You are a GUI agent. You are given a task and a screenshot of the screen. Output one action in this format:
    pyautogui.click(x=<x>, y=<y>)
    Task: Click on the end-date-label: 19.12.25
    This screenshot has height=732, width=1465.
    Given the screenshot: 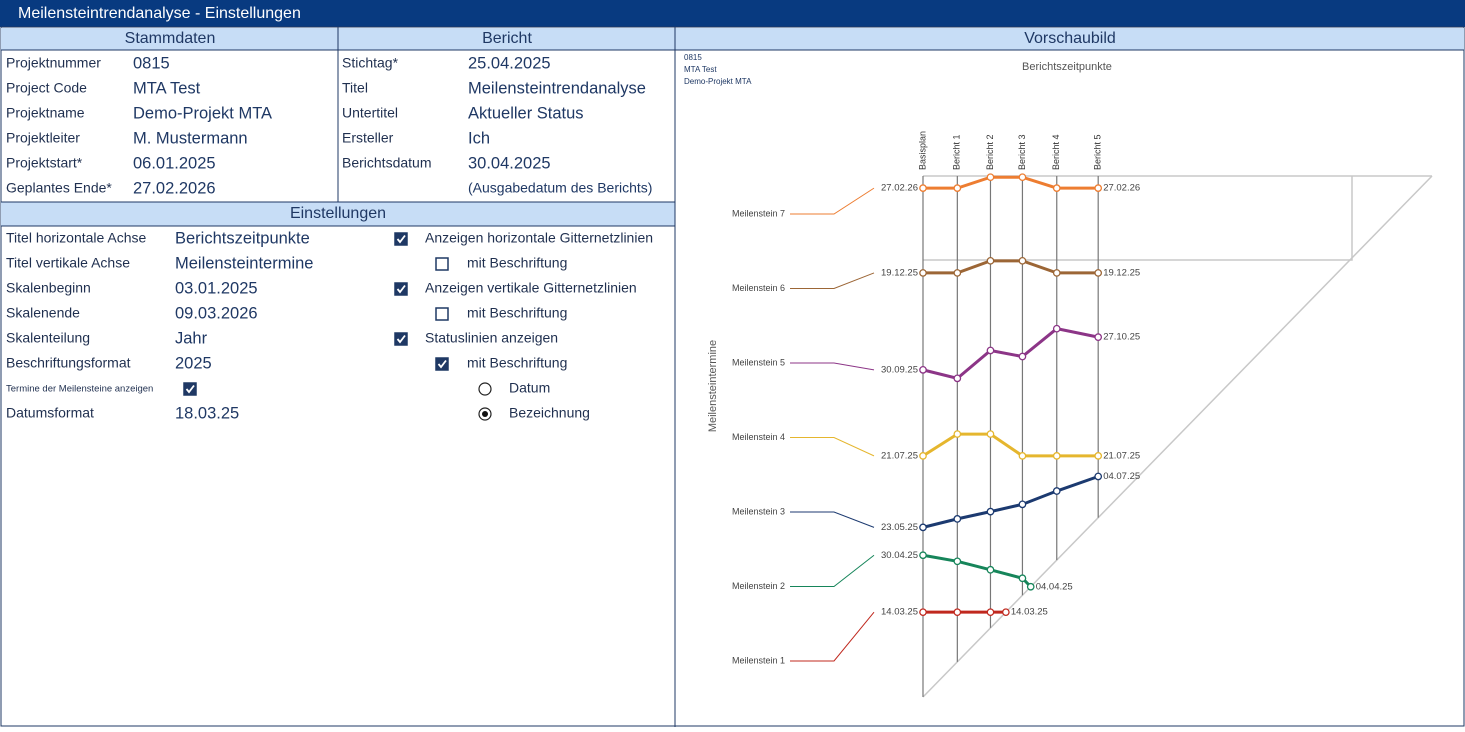 What is the action you would take?
    pyautogui.click(x=1121, y=272)
    